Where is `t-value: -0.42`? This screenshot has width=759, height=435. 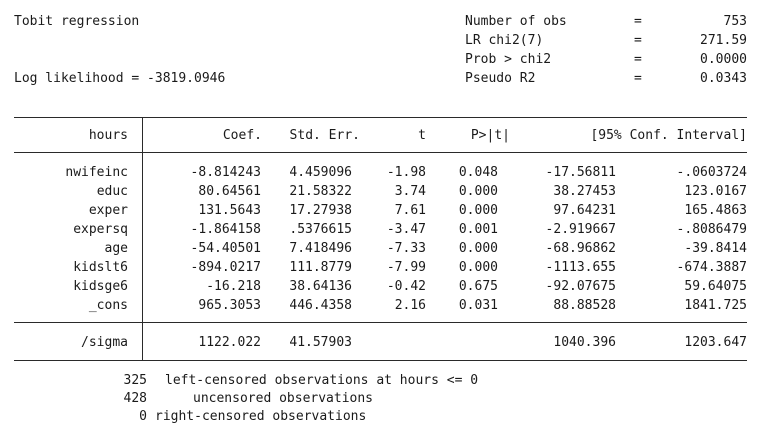
t-value: -0.42 is located at coordinates (406, 286).